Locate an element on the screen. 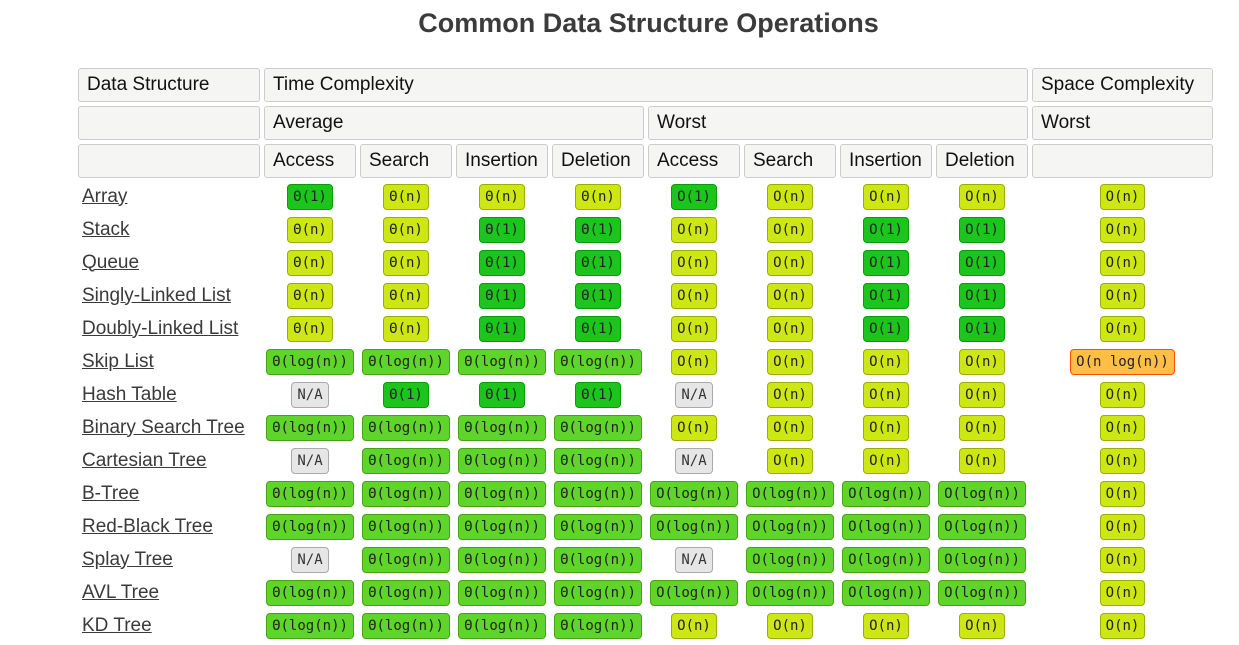  complexity-badge: O(1) is located at coordinates (886, 295).